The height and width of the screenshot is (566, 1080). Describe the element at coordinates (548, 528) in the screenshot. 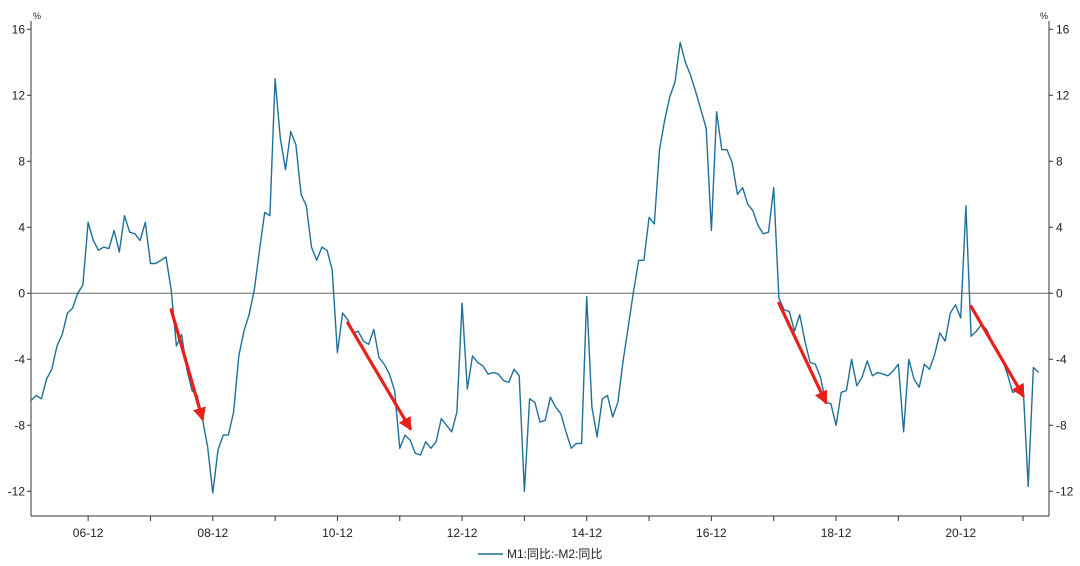

I see `x-ticks: 06-12 08-12 10-12 12-12 14-12 16-12 18-12 20-12` at that location.